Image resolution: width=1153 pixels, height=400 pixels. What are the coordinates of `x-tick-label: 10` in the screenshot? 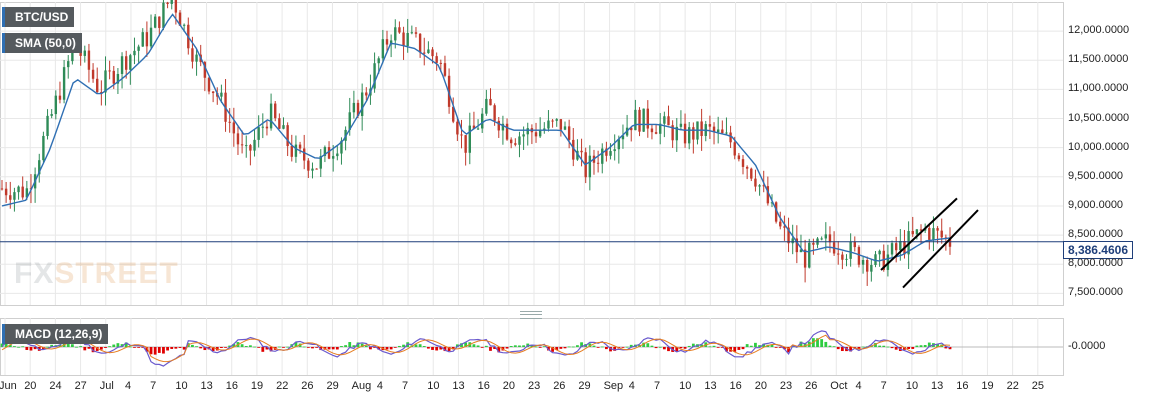 It's located at (433, 386).